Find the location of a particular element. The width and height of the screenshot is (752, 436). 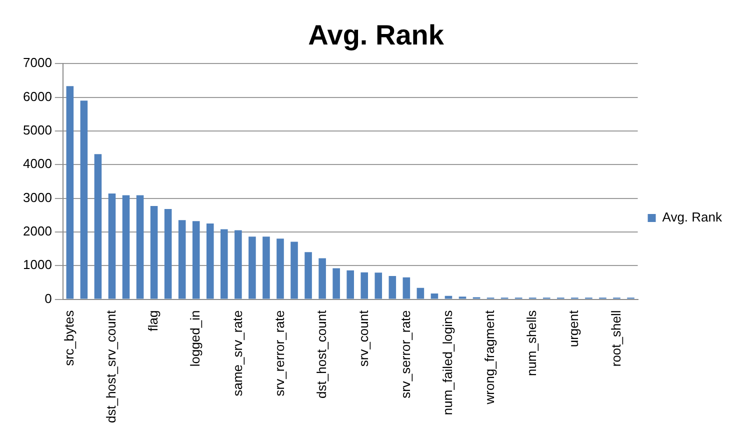

x-tick-label: dst_host_srv_count is located at coordinates (111, 366).